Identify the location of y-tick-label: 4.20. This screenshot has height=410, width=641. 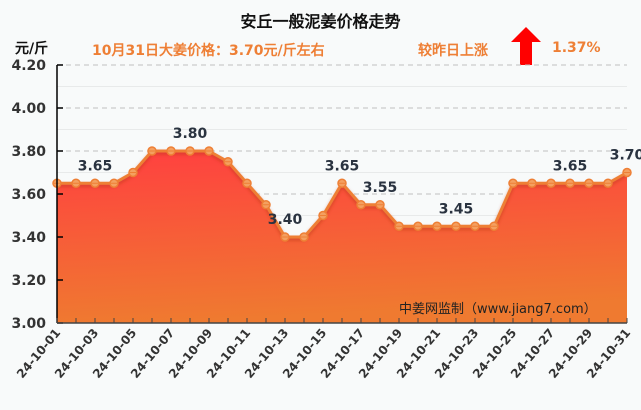
(28, 66).